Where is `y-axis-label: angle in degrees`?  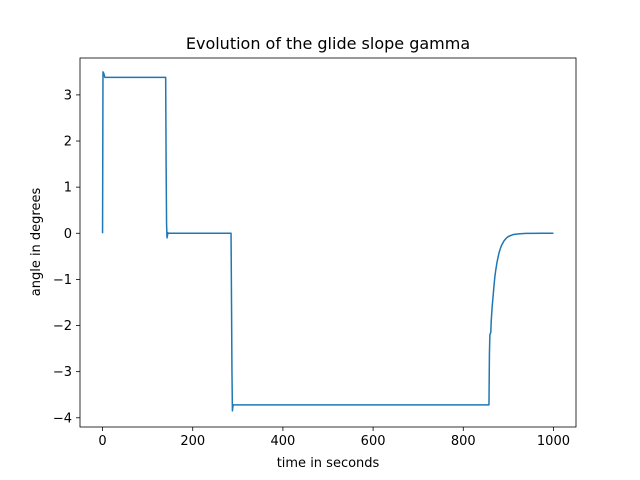
y-axis-label: angle in degrees is located at coordinates (36, 242).